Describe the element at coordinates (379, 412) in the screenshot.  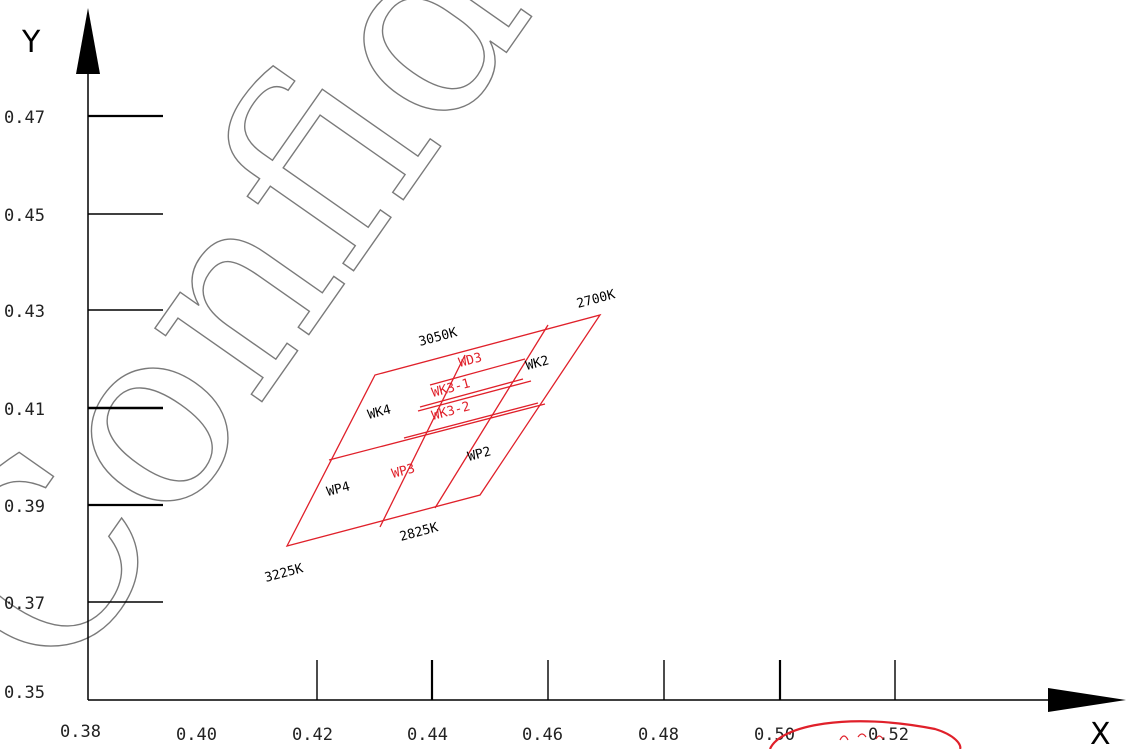
I see `region-label-wk4: WK4` at that location.